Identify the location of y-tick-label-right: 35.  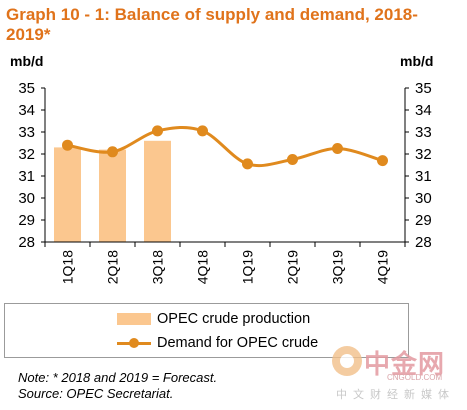
(423, 88).